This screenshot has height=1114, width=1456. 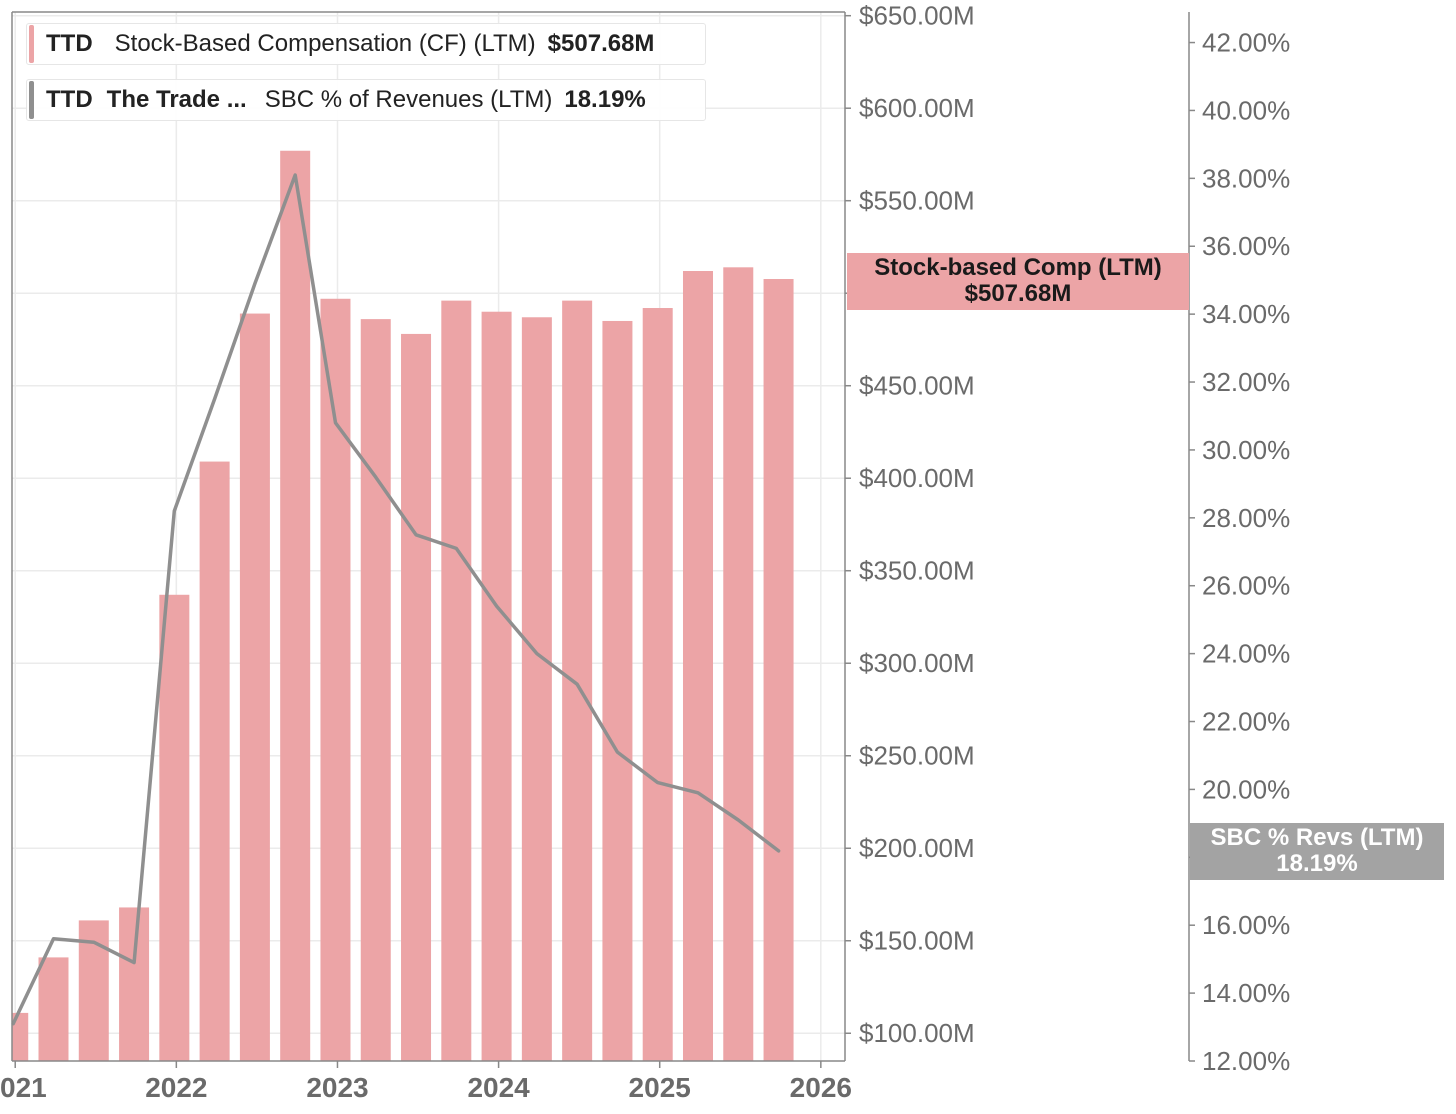 I want to click on right-tick-label: 40.00%, so click(x=1246, y=110).